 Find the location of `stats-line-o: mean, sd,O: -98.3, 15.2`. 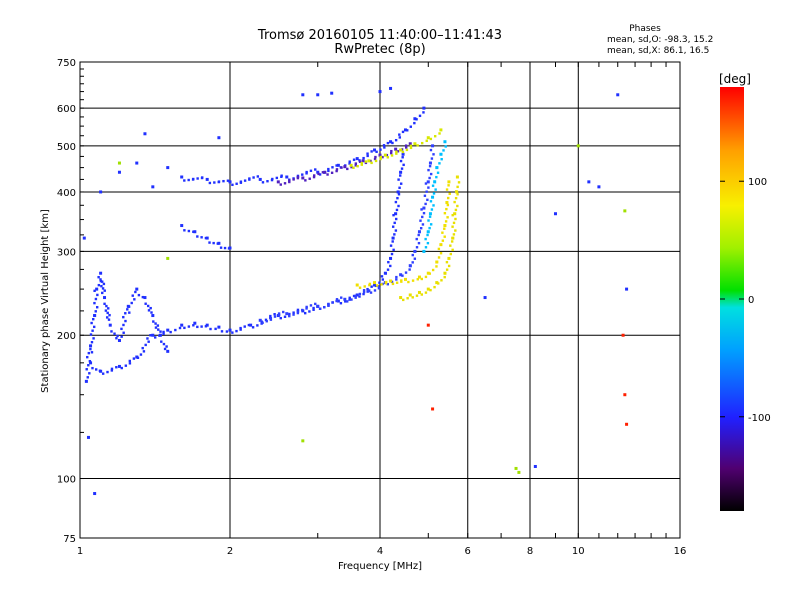

stats-line-o: mean, sd,O: -98.3, 15.2 is located at coordinates (660, 40).